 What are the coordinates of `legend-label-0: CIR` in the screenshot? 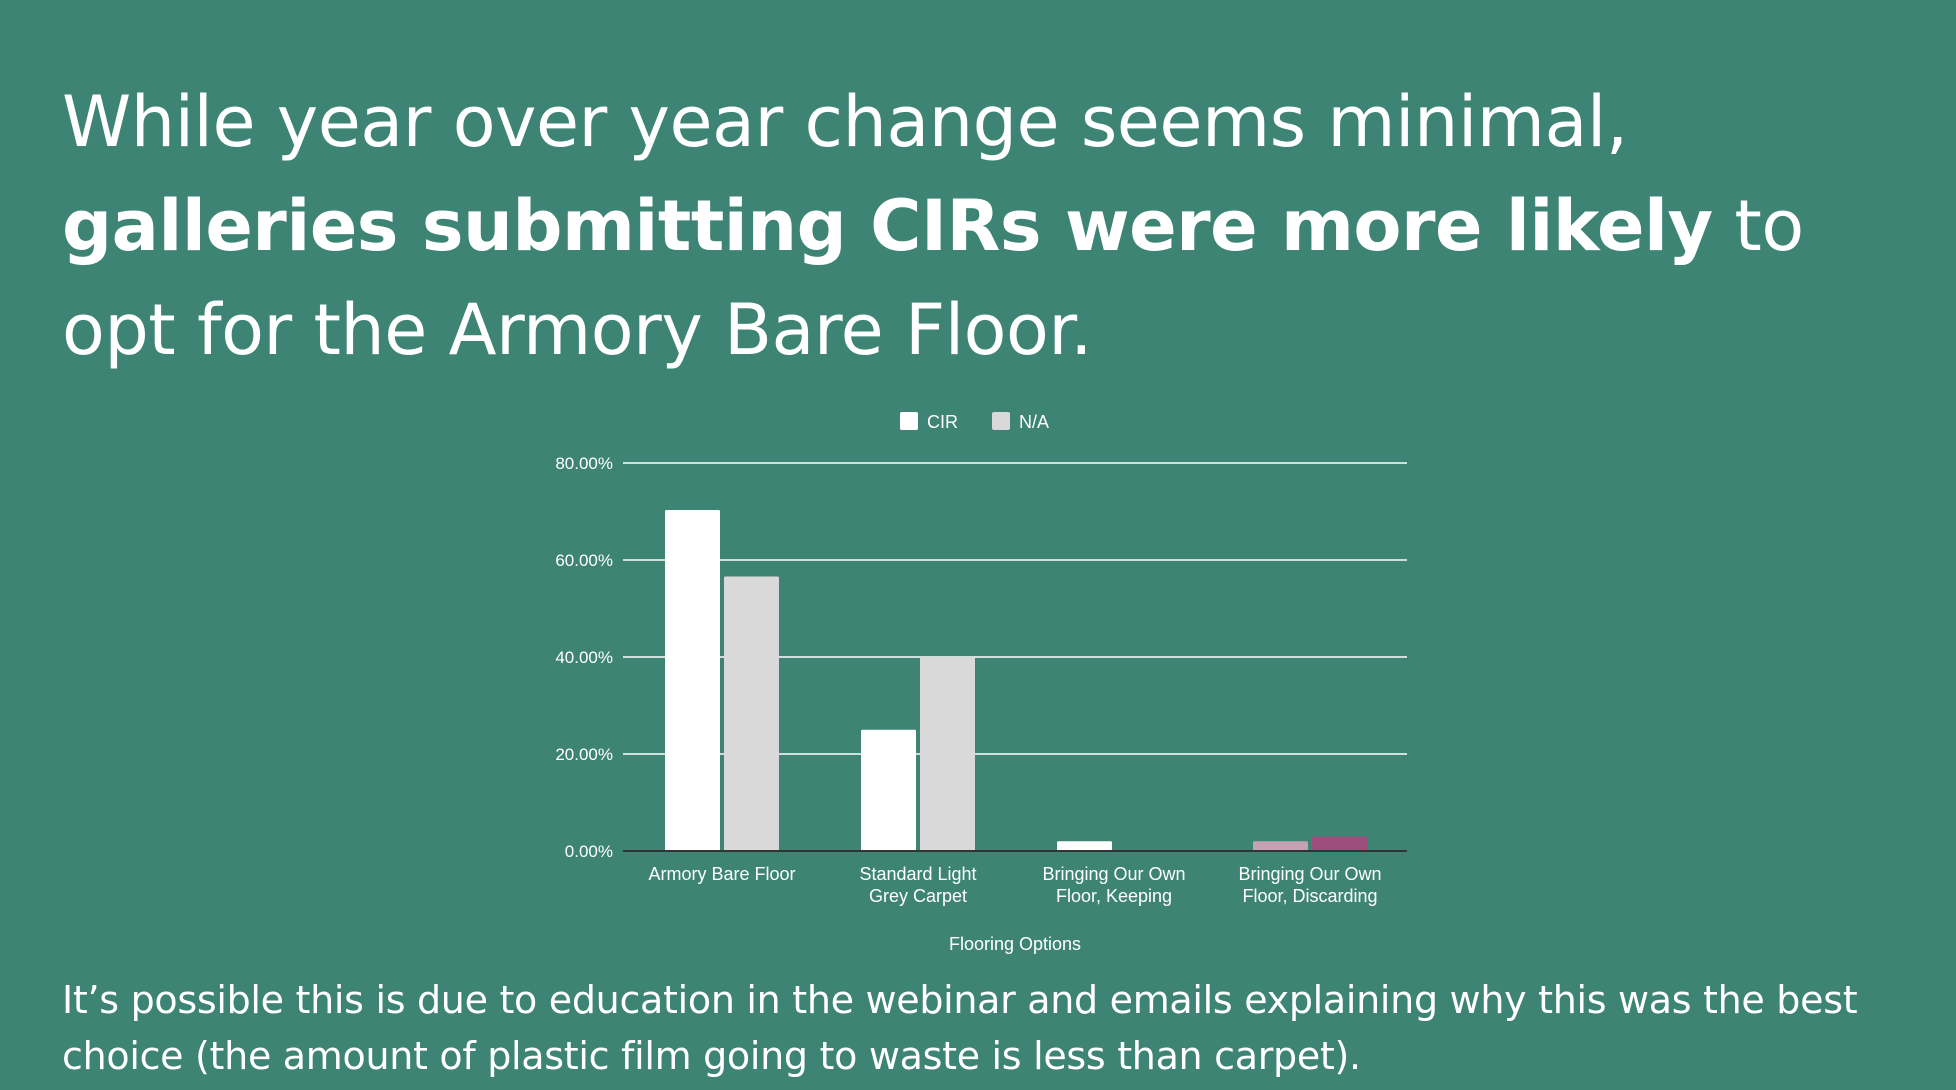 It's located at (942, 422).